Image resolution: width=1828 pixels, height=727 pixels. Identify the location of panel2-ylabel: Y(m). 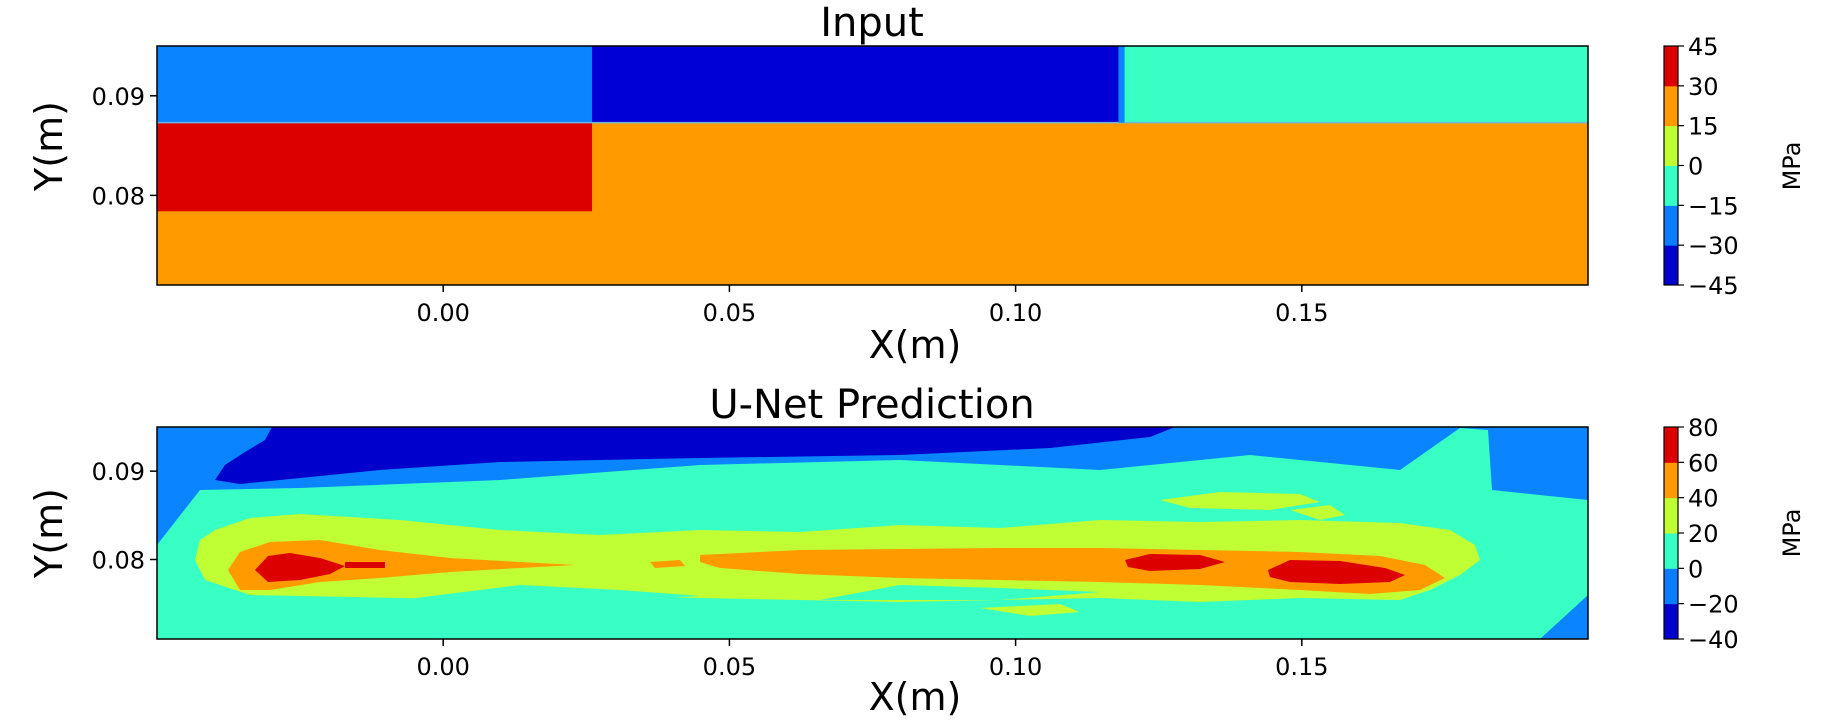
(49, 533).